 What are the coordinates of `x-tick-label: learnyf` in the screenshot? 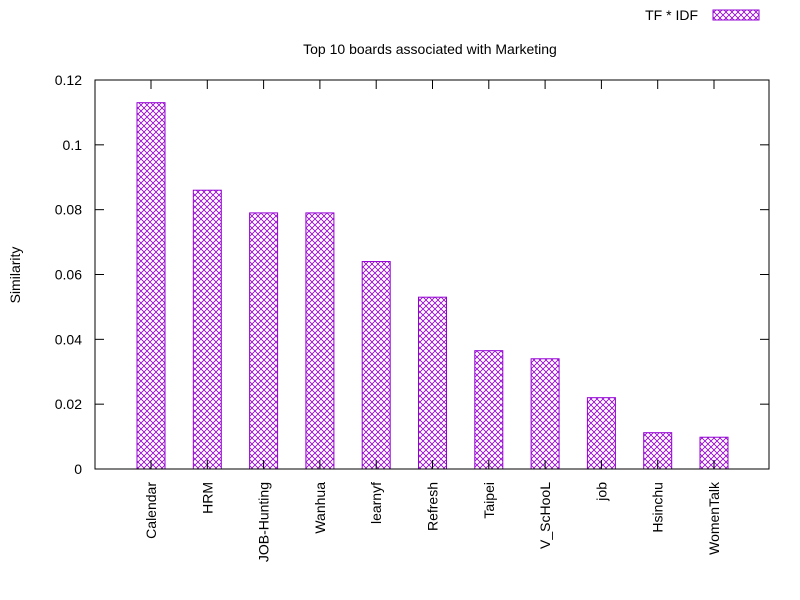 It's located at (376, 503).